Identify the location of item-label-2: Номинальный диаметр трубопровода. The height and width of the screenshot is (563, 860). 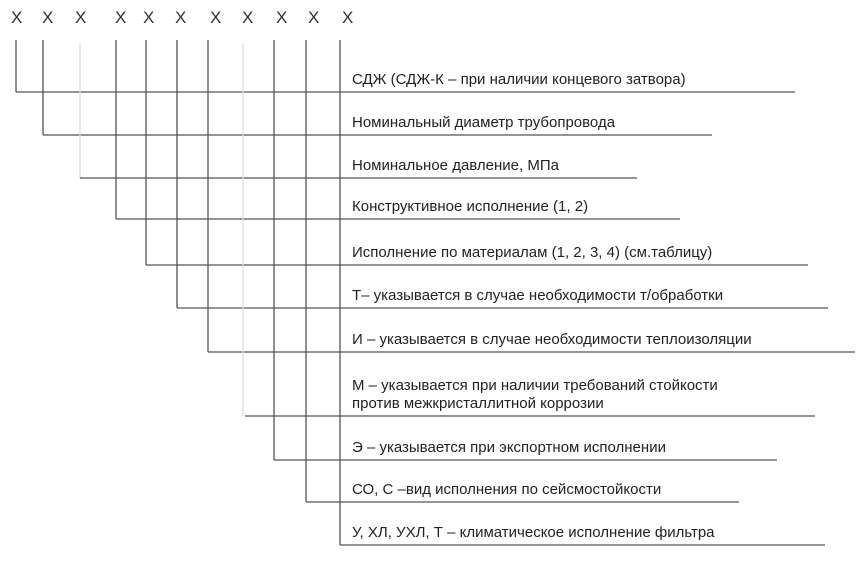
(484, 122).